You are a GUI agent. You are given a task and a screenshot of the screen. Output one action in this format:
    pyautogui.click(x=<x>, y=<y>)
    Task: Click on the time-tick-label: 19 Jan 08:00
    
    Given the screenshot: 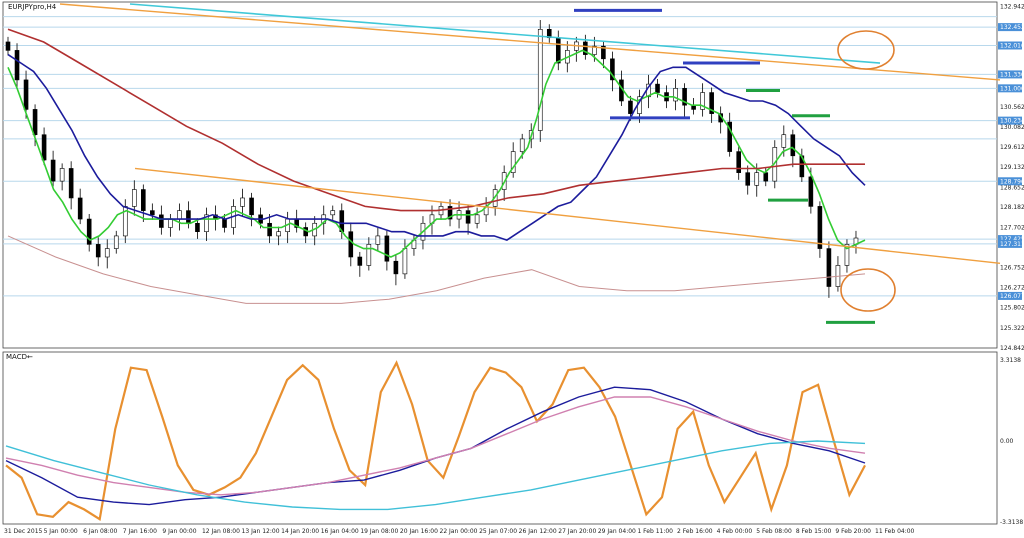 What is the action you would take?
    pyautogui.click(x=379, y=531)
    